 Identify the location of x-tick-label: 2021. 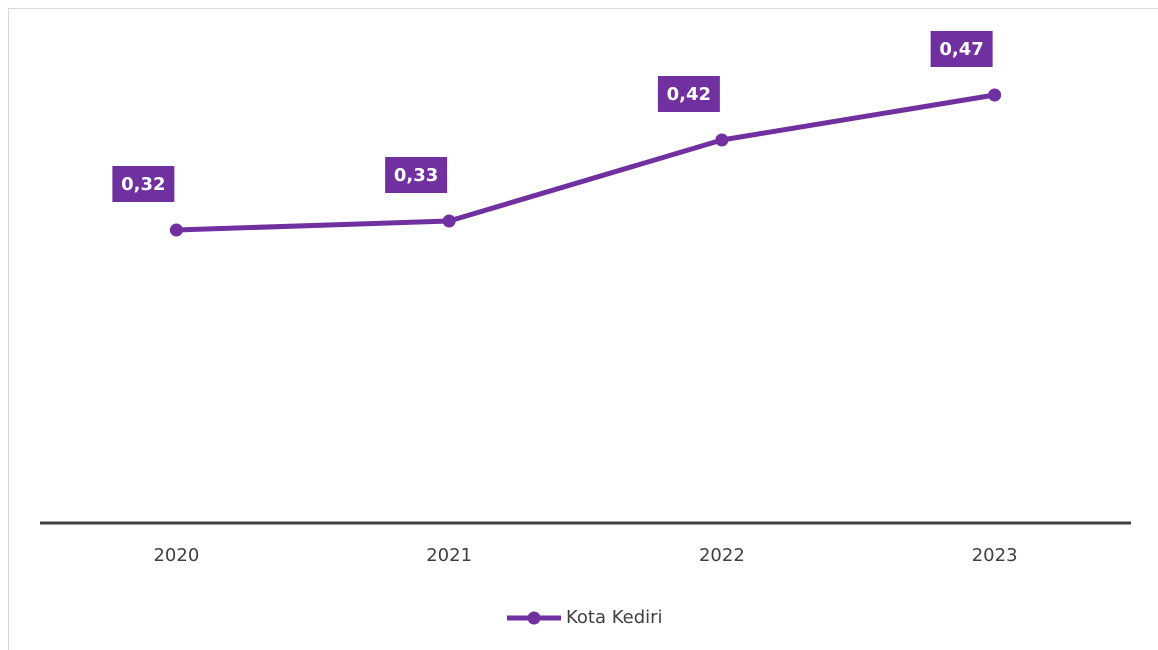
(449, 555).